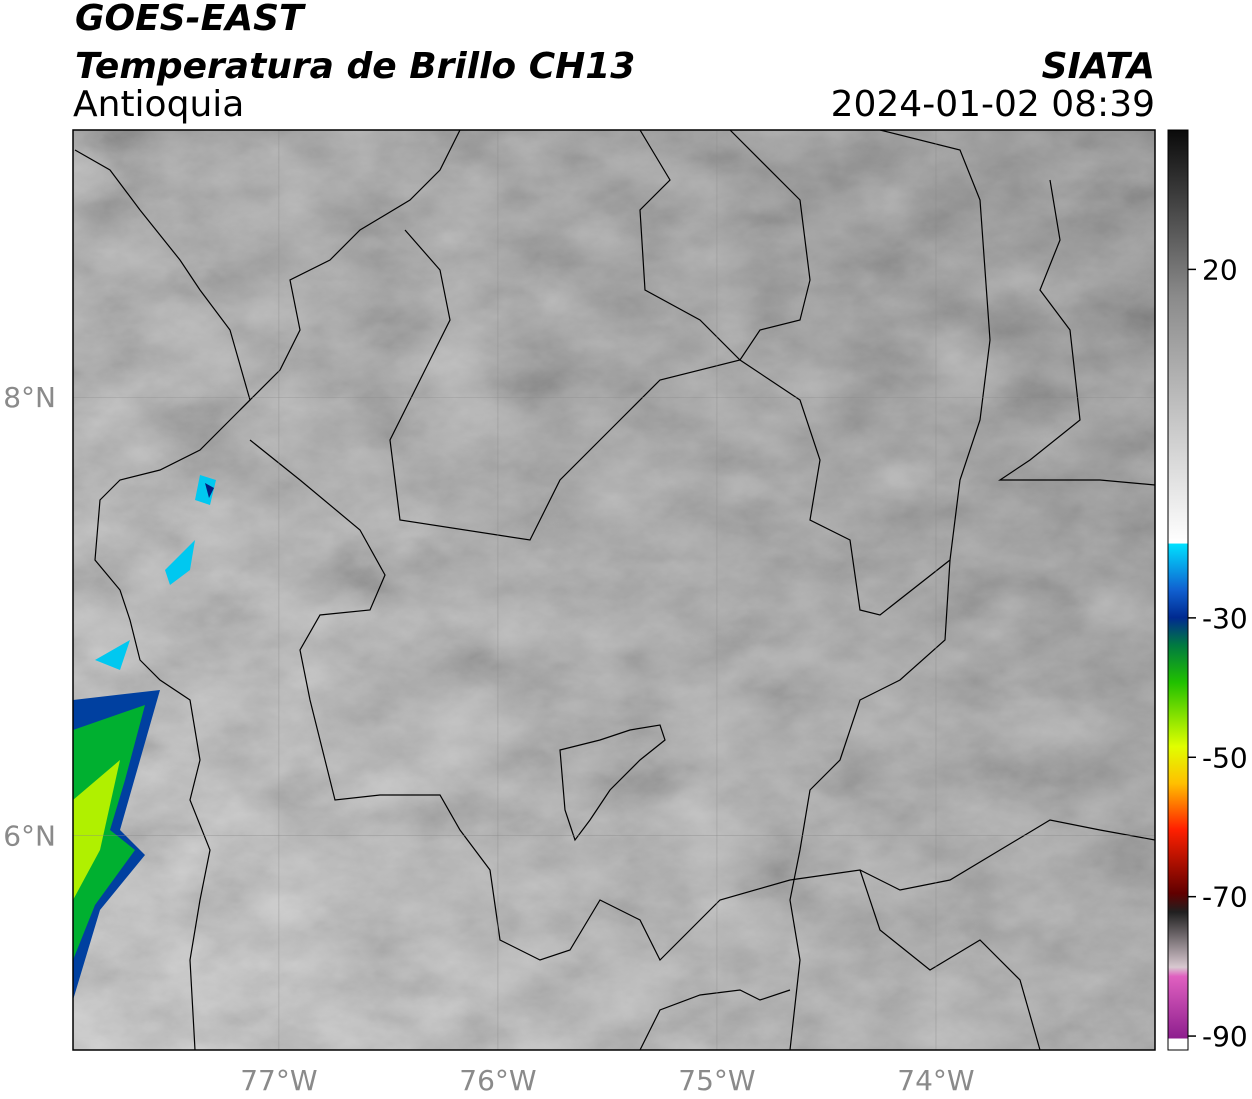 The height and width of the screenshot is (1099, 1252). What do you see at coordinates (158, 104) in the screenshot?
I see `region: Antioquia` at bounding box center [158, 104].